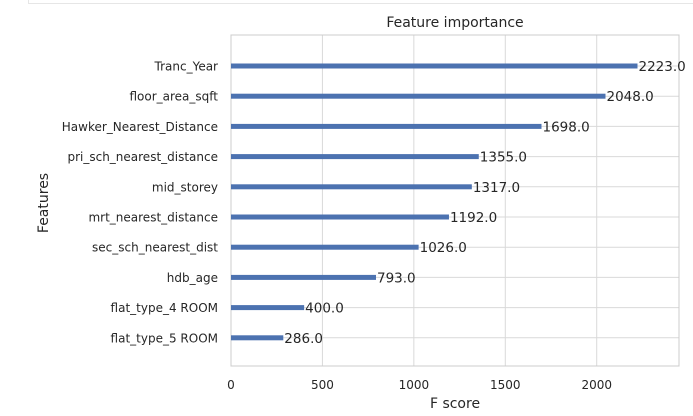  What do you see at coordinates (418, 96) in the screenshot?
I see `bar-floor-area-sqft` at bounding box center [418, 96].